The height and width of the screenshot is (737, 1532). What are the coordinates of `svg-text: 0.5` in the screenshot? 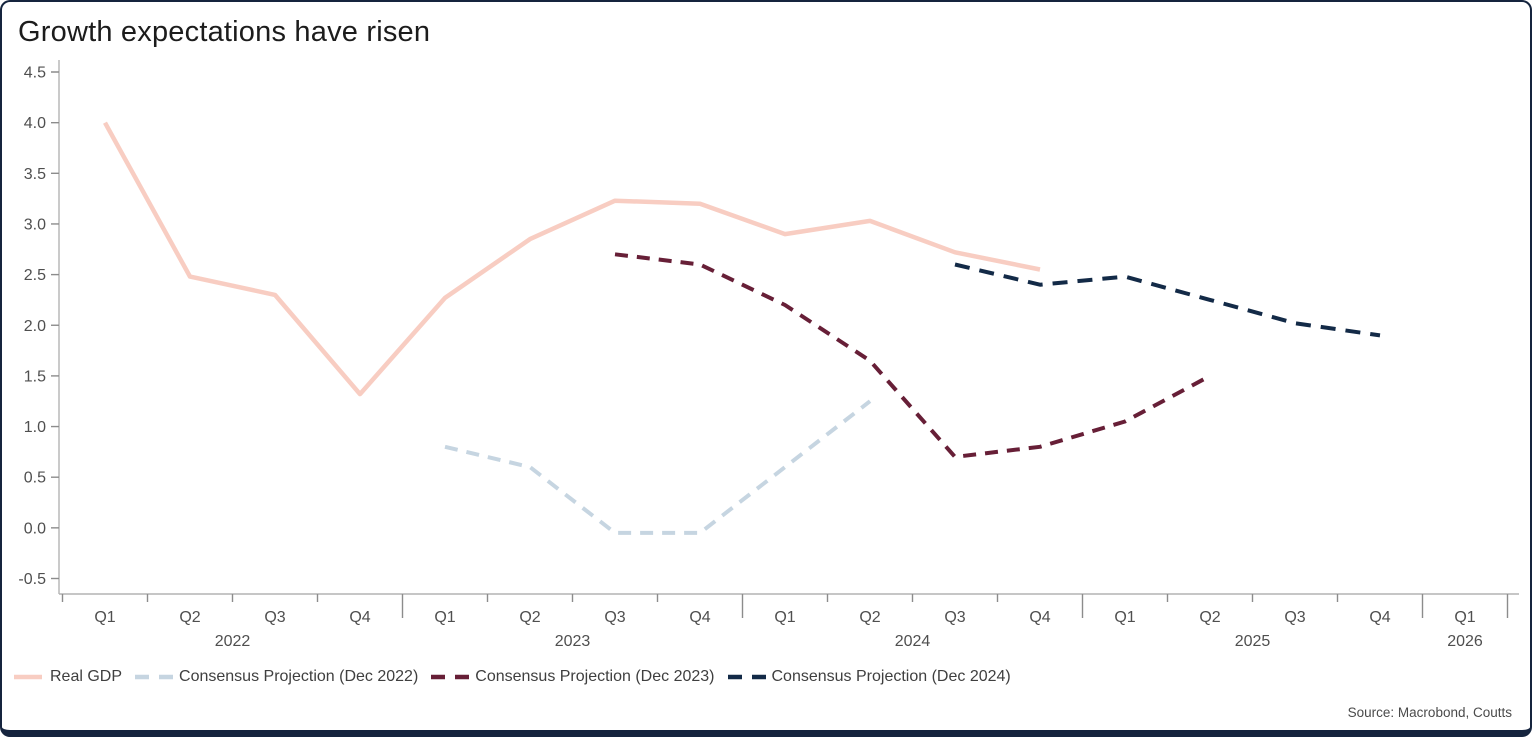 It's located at (35, 478).